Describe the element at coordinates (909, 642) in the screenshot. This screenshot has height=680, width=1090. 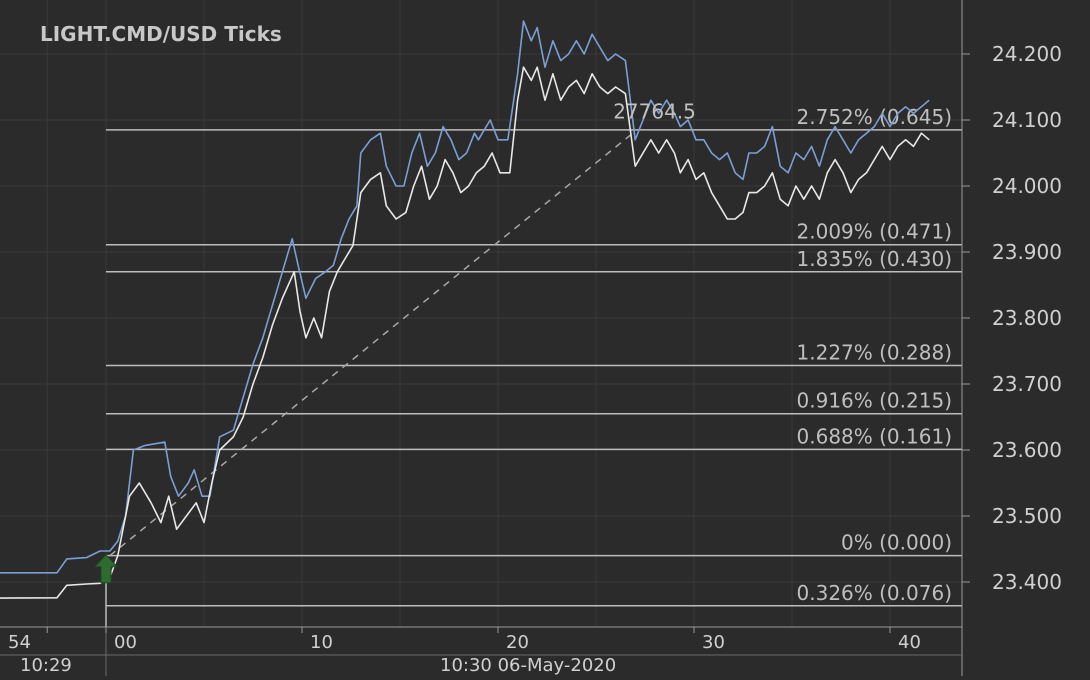
I see `x-axis-tick-label: 40` at that location.